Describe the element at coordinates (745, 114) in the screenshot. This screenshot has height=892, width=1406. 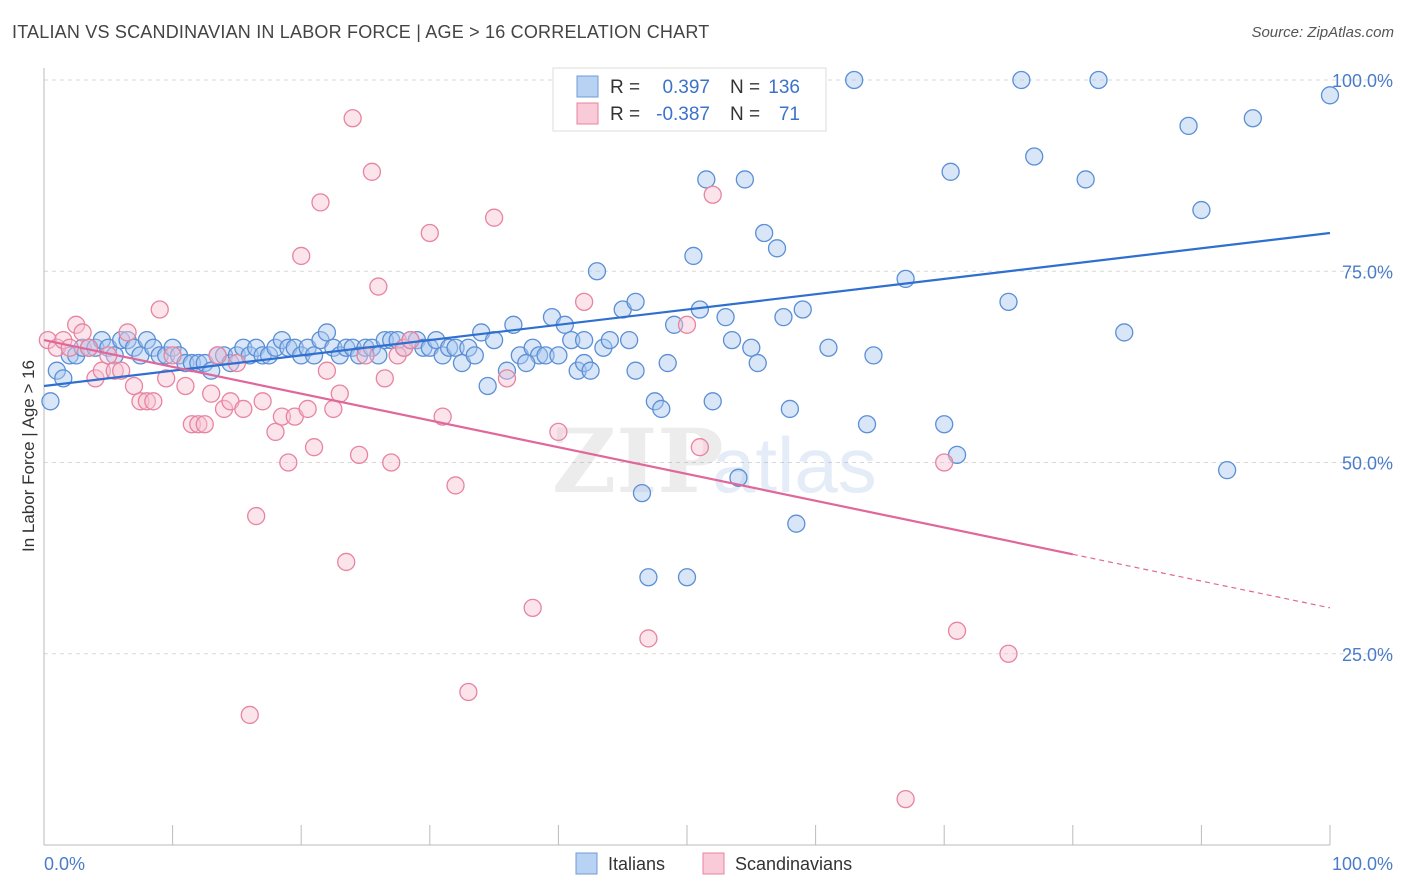
I see `legend-n-label-2: N =` at that location.